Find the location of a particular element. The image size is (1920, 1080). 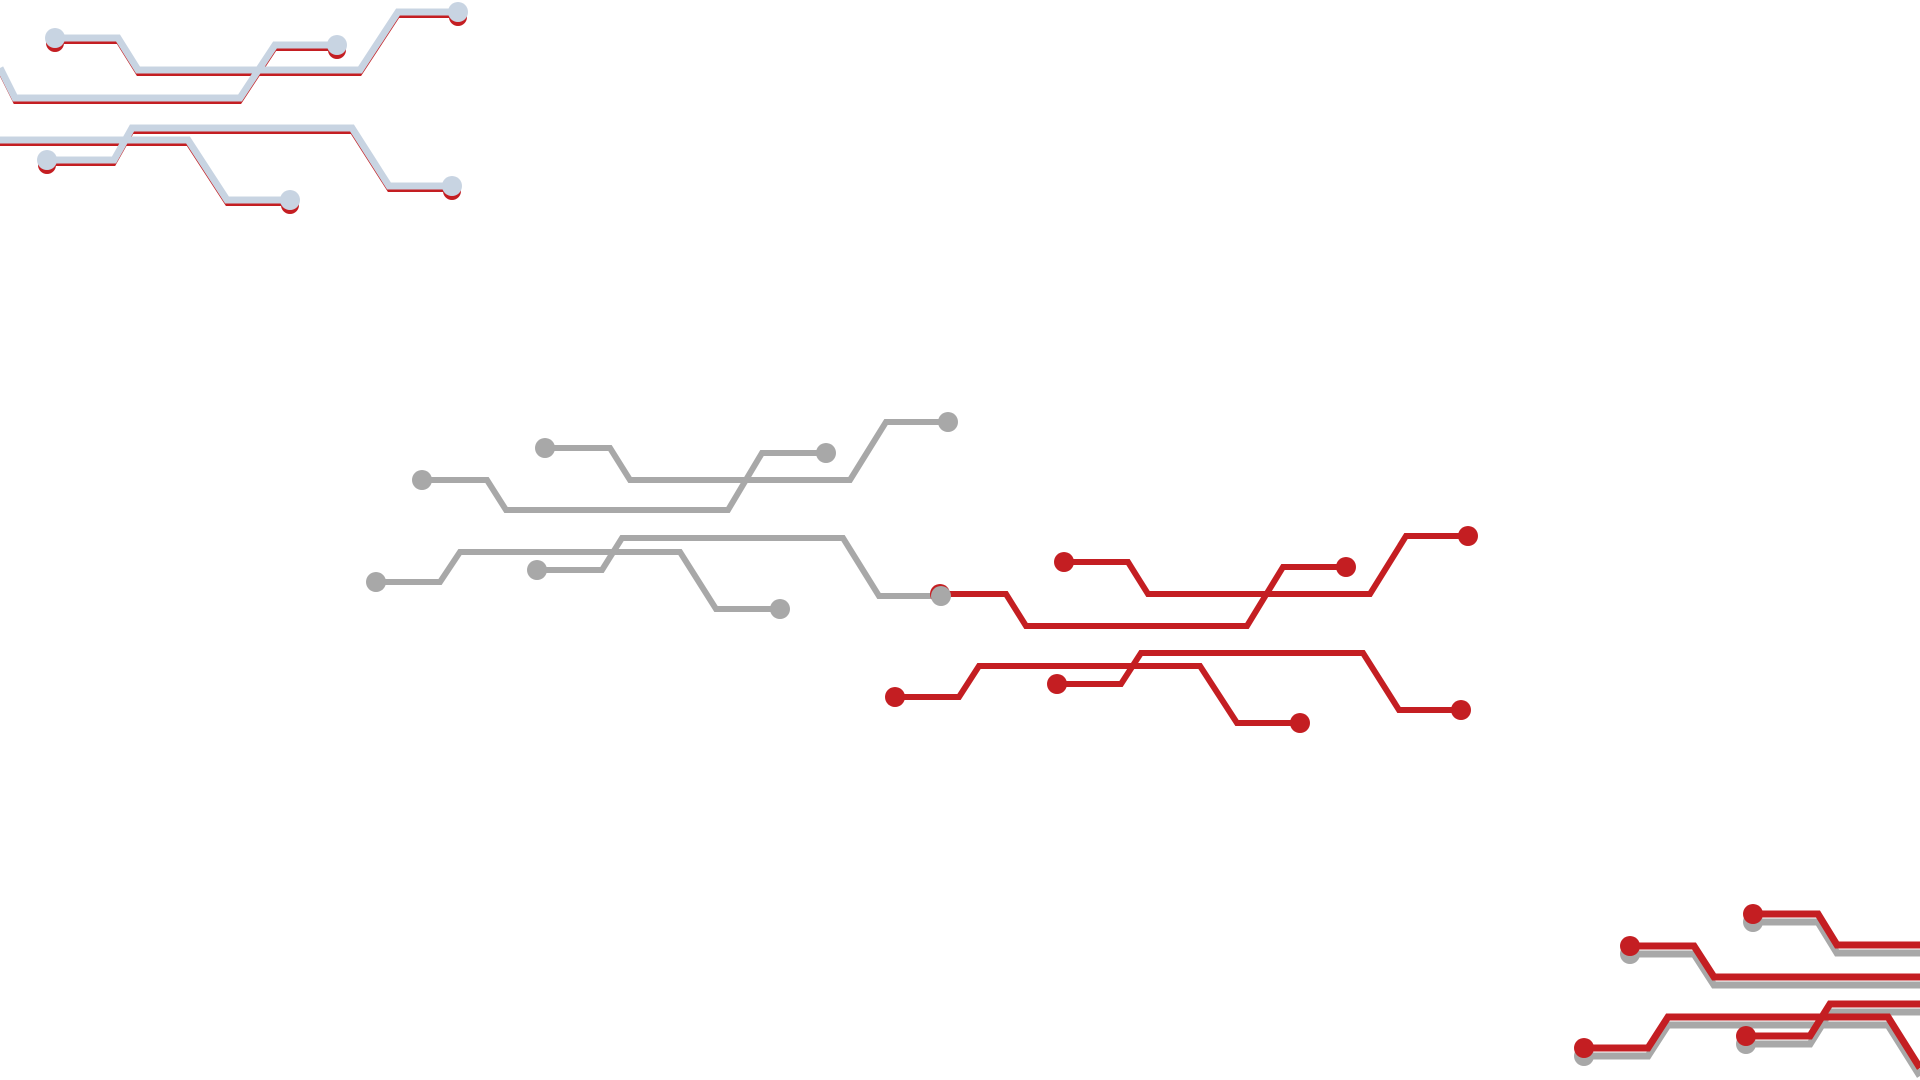

circuit-bottom-right is located at coordinates (1747, 991).